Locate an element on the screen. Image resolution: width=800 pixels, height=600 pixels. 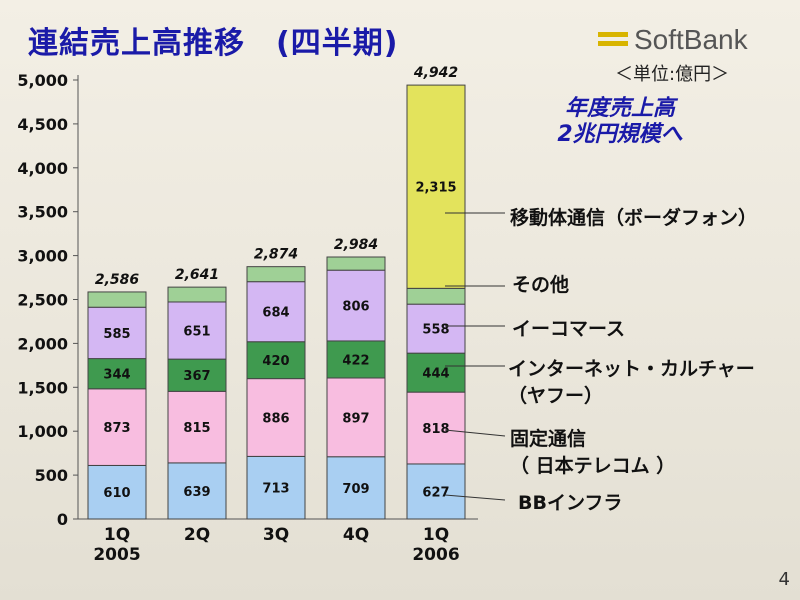
legend-label: その他 is located at coordinates (541, 285).